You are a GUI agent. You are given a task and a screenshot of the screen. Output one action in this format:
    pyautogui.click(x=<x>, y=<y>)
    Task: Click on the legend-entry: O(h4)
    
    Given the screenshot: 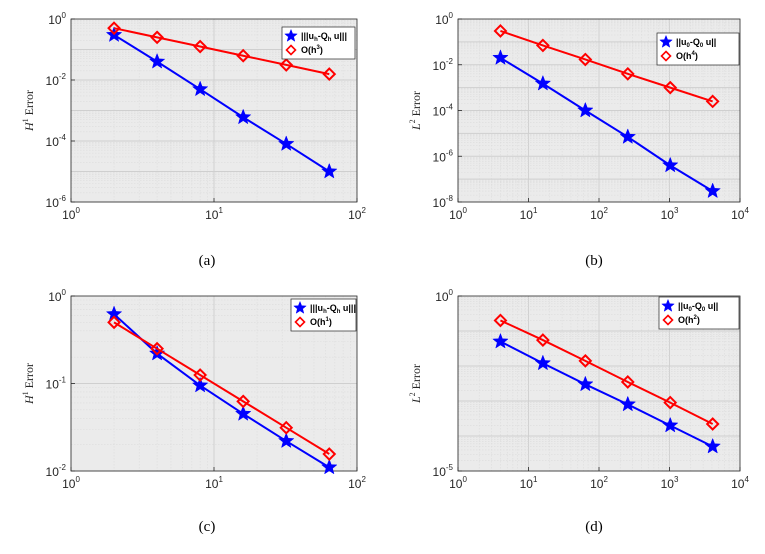 What is the action you would take?
    pyautogui.click(x=687, y=56)
    